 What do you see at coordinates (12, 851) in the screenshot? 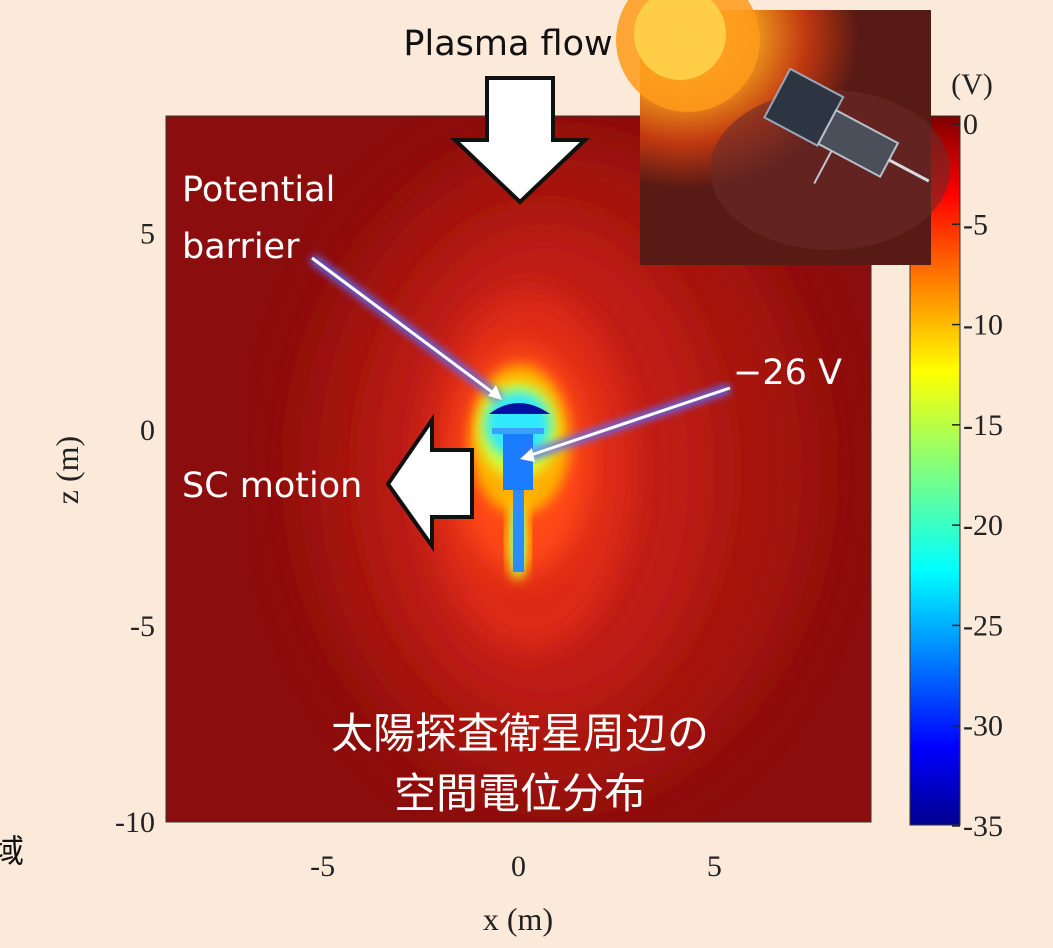
I see `edge-fragment-text: 域` at bounding box center [12, 851].